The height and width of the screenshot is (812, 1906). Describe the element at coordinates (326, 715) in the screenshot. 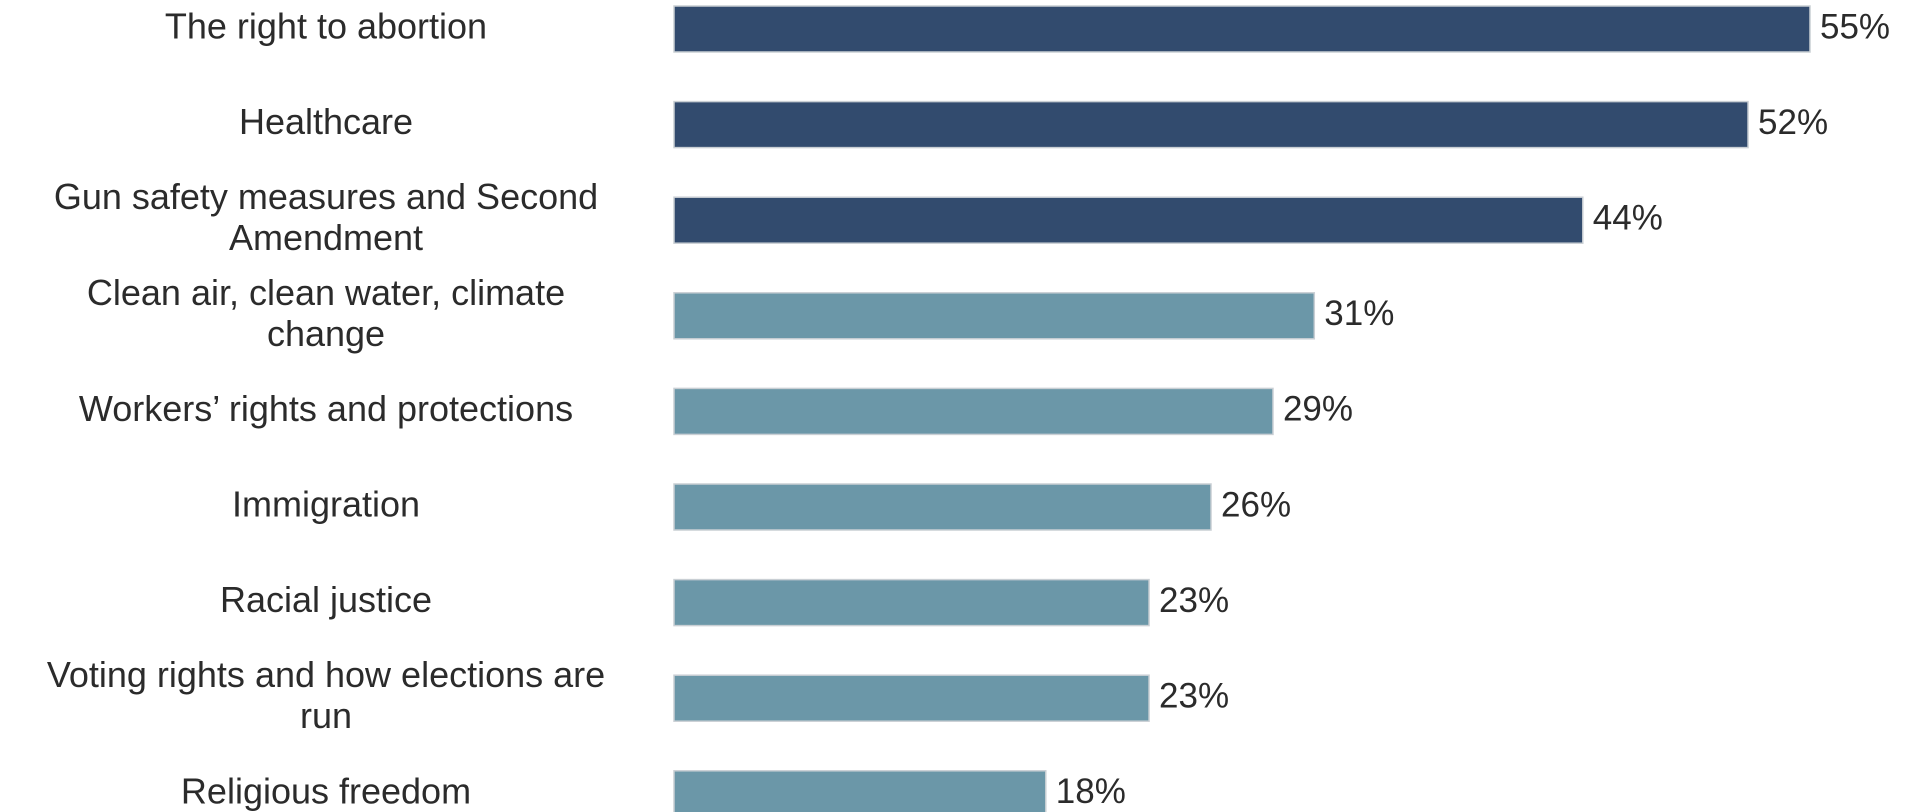

I see `category-label-line: run` at that location.